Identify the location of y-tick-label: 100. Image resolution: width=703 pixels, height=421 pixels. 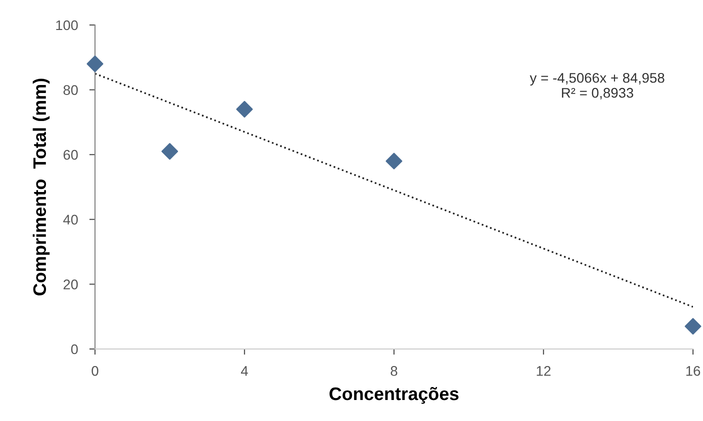
(67, 25).